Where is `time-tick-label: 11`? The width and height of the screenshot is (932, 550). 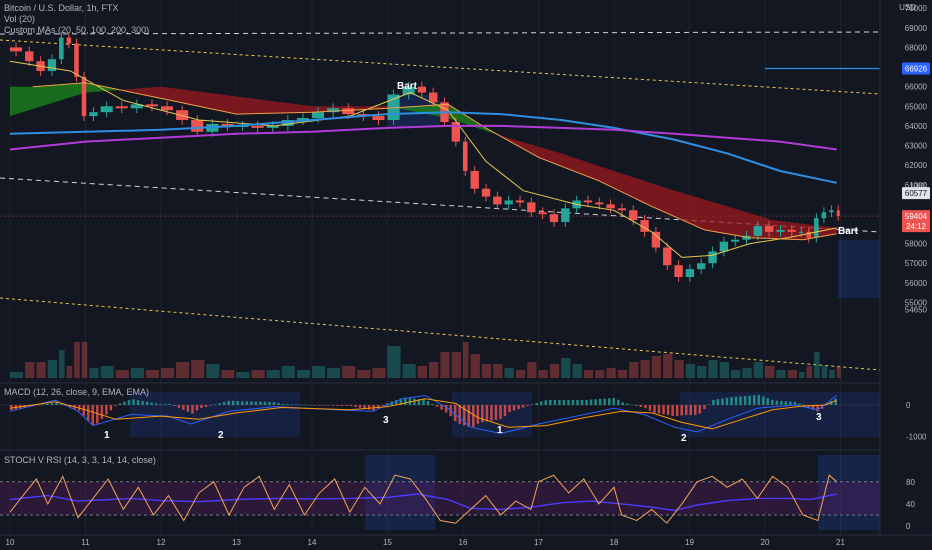
time-tick-label: 11 is located at coordinates (85, 542).